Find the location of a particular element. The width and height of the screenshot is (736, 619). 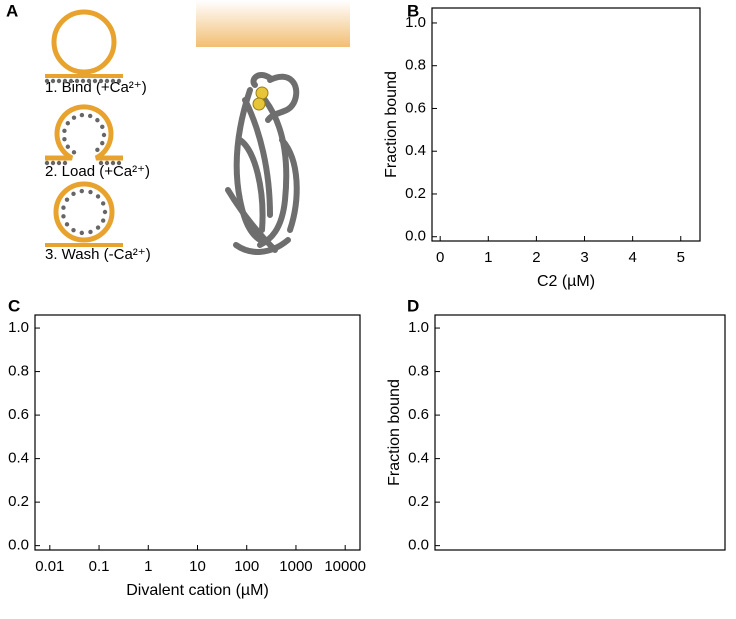

x-tick-label: 2 is located at coordinates (536, 257).